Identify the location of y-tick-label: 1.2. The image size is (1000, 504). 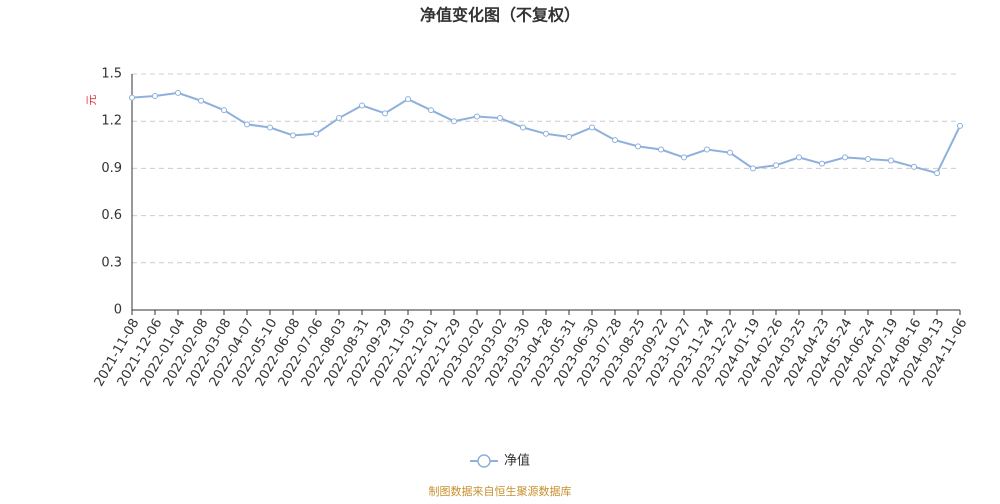
(111, 121).